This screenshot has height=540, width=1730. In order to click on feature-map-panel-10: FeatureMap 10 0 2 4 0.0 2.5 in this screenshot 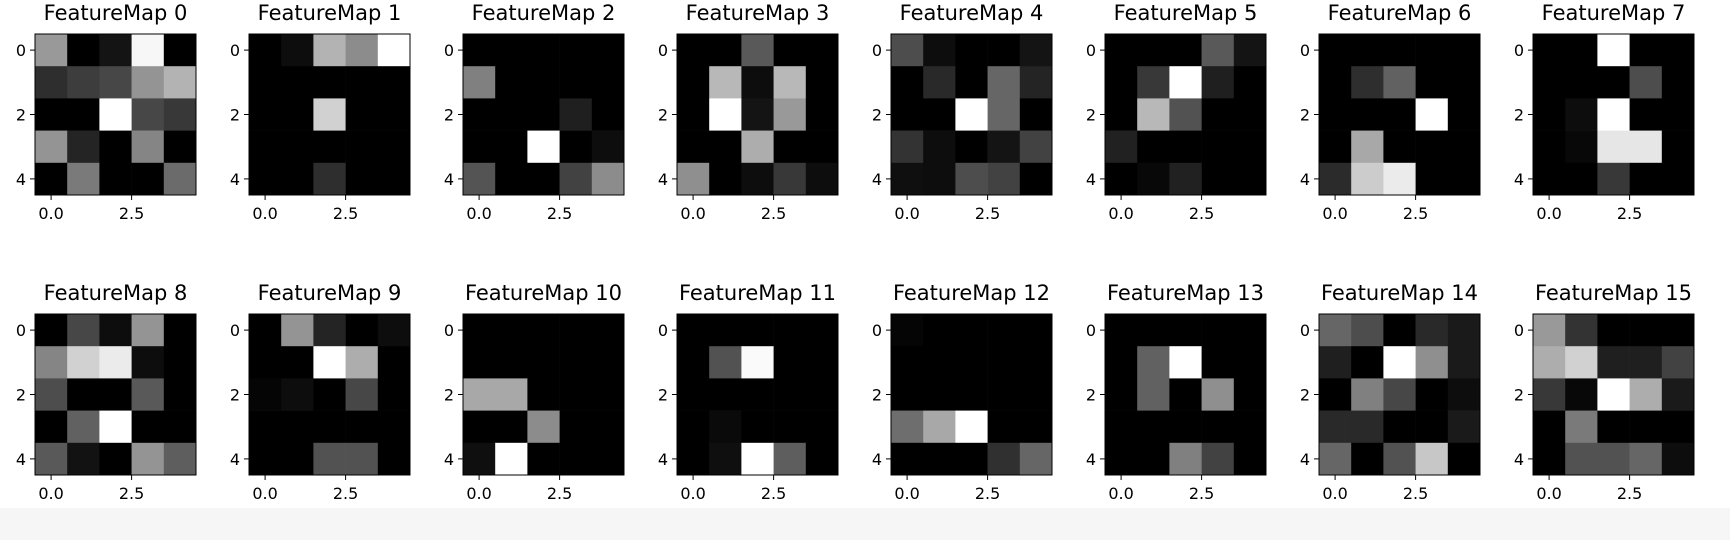, I will do `click(526, 400)`.